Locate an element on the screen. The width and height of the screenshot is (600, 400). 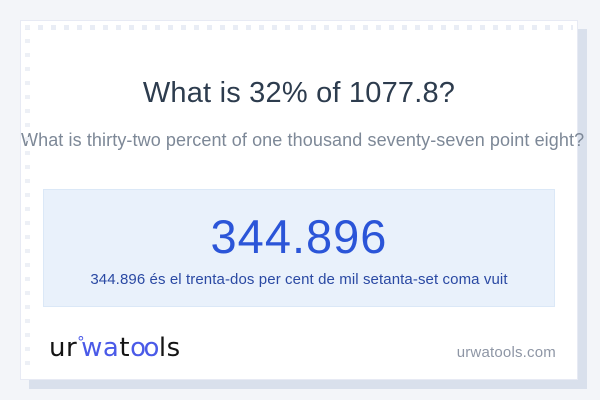
logo-part-ur: ur is located at coordinates (63, 348).